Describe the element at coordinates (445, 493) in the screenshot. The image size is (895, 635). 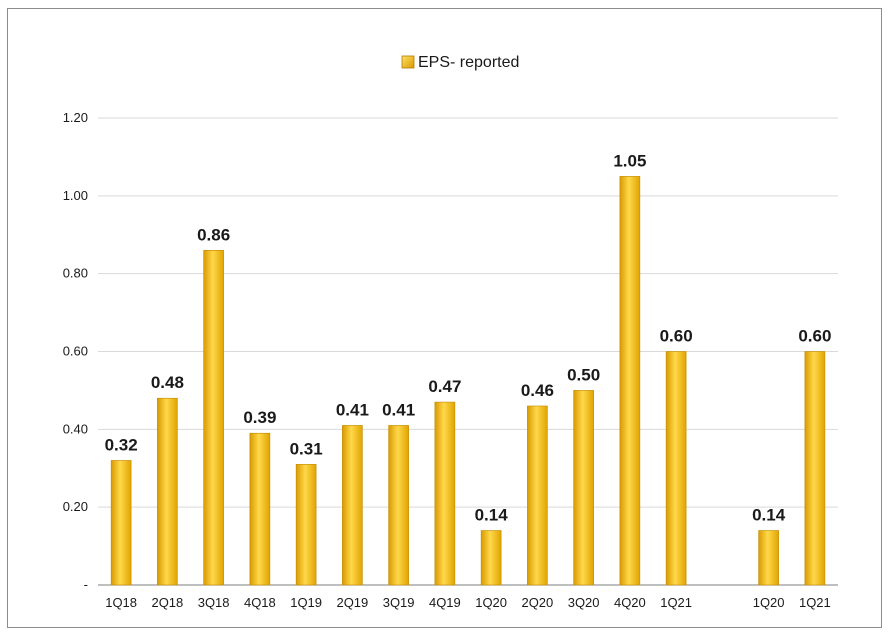
I see `bar-4Q19` at that location.